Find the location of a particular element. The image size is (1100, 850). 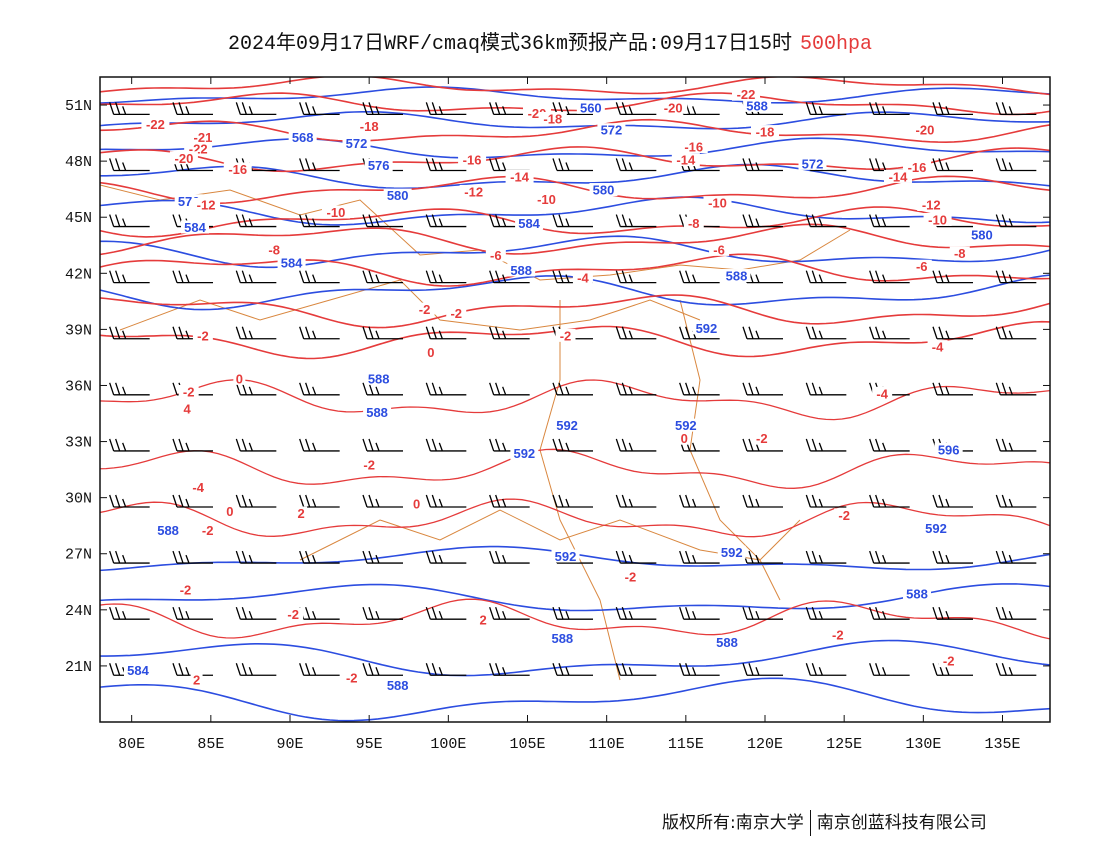

lat-tick-label: 24N is located at coordinates (78, 611).